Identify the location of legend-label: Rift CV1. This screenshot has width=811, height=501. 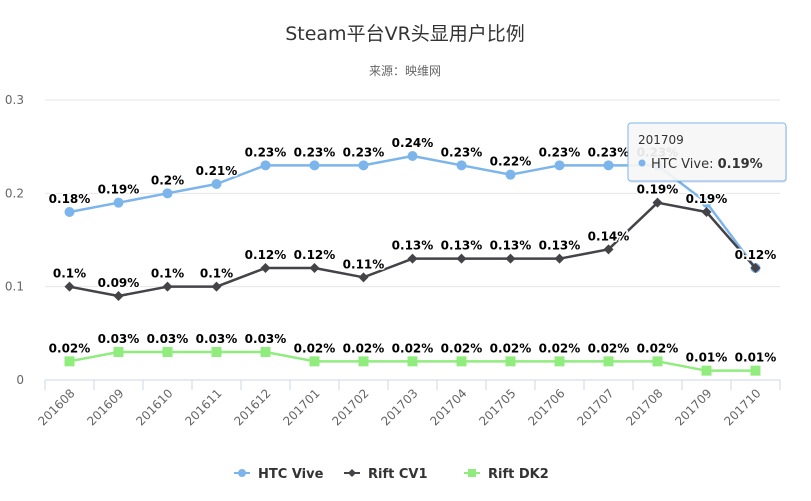
(398, 474).